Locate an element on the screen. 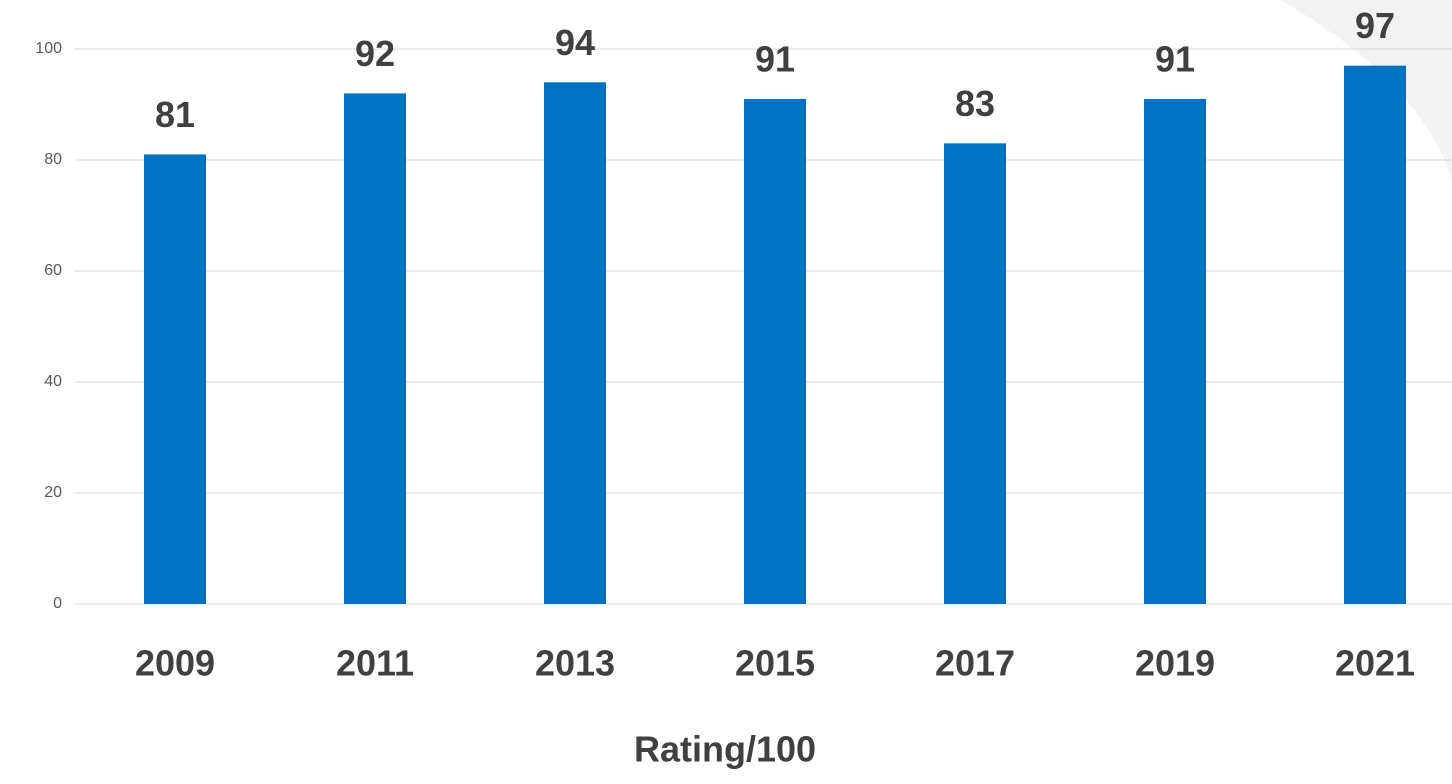 The width and height of the screenshot is (1452, 784). x-tick-label: 2015 is located at coordinates (775, 663).